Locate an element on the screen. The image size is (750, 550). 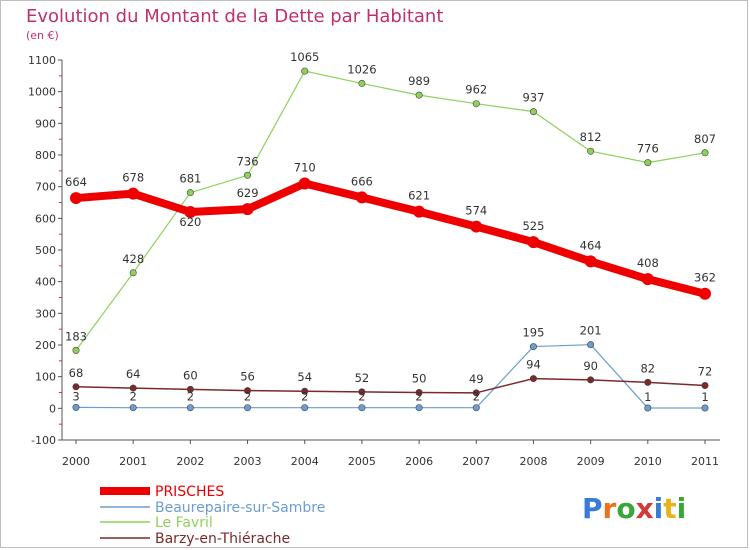
data-label: 620 is located at coordinates (190, 222).